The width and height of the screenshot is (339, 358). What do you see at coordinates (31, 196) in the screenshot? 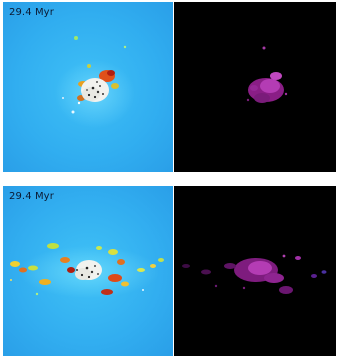
I see `time-label-bottom: 29.4 Myr` at bounding box center [31, 196].